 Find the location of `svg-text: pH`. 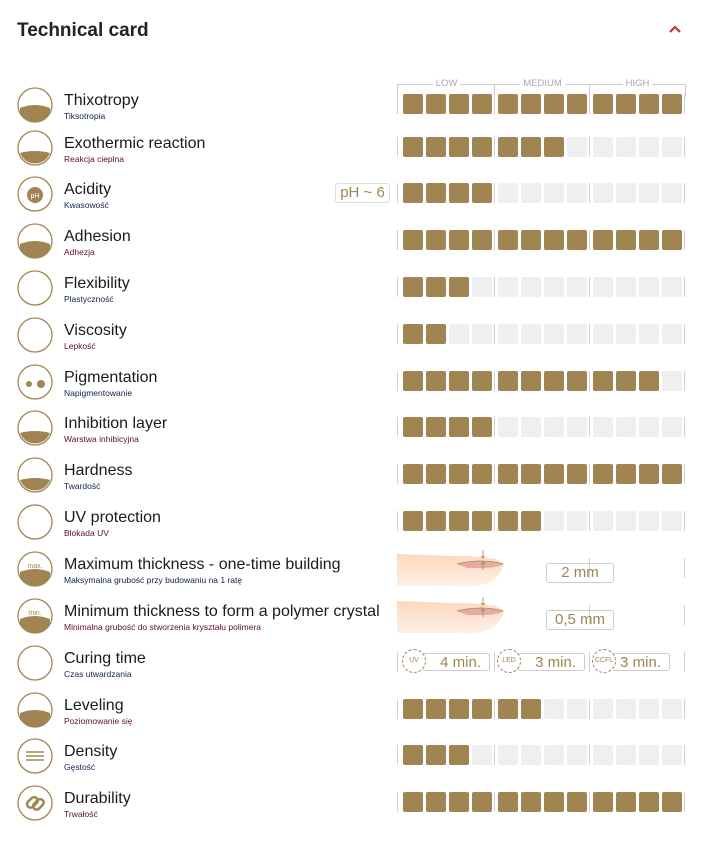

svg-text: pH is located at coordinates (35, 196).